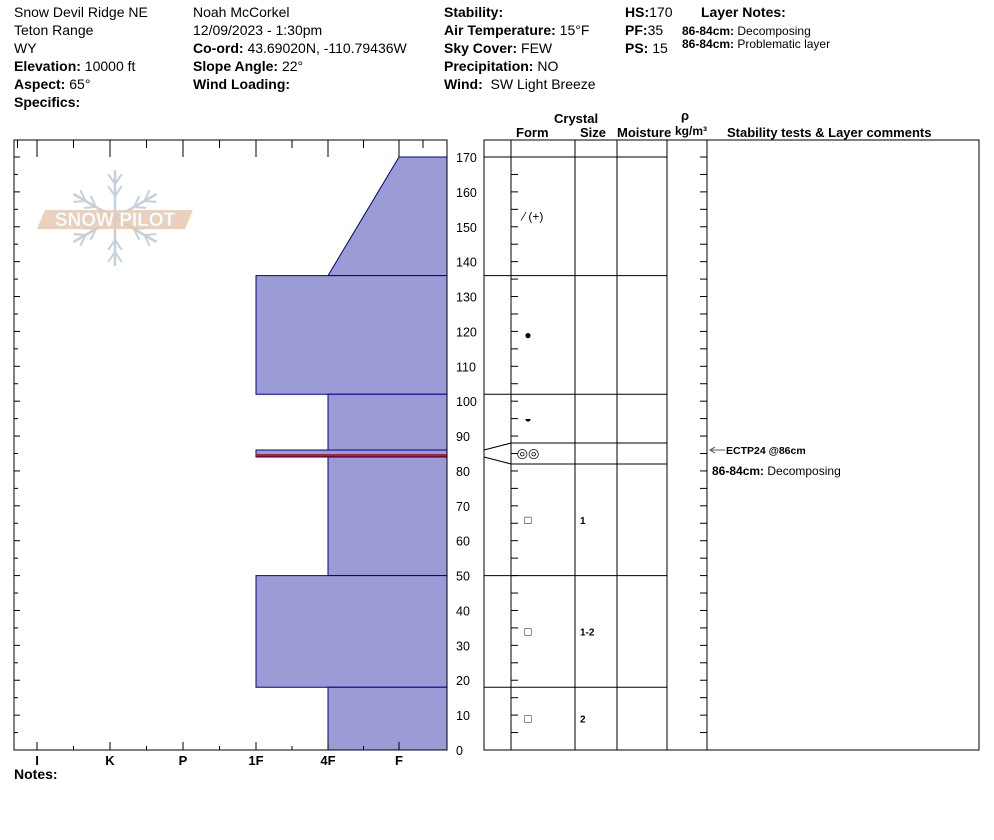 The width and height of the screenshot is (994, 840). What do you see at coordinates (466, 332) in the screenshot?
I see `depth-label: 120` at bounding box center [466, 332].